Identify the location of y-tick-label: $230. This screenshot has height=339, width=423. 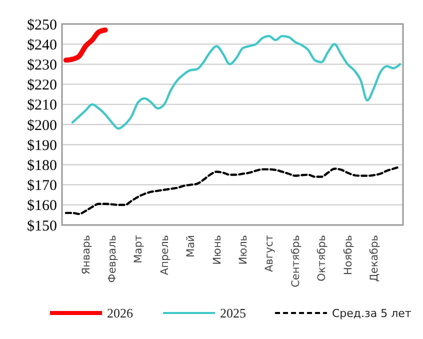
(42, 65).